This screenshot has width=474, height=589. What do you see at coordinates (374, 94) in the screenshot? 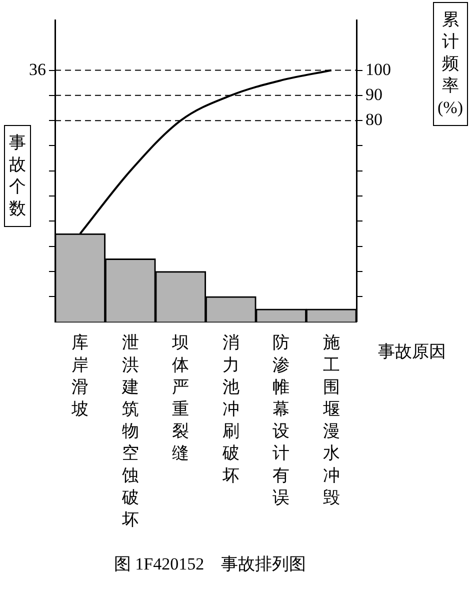
I see `y2-tick-label: 90` at bounding box center [374, 94].